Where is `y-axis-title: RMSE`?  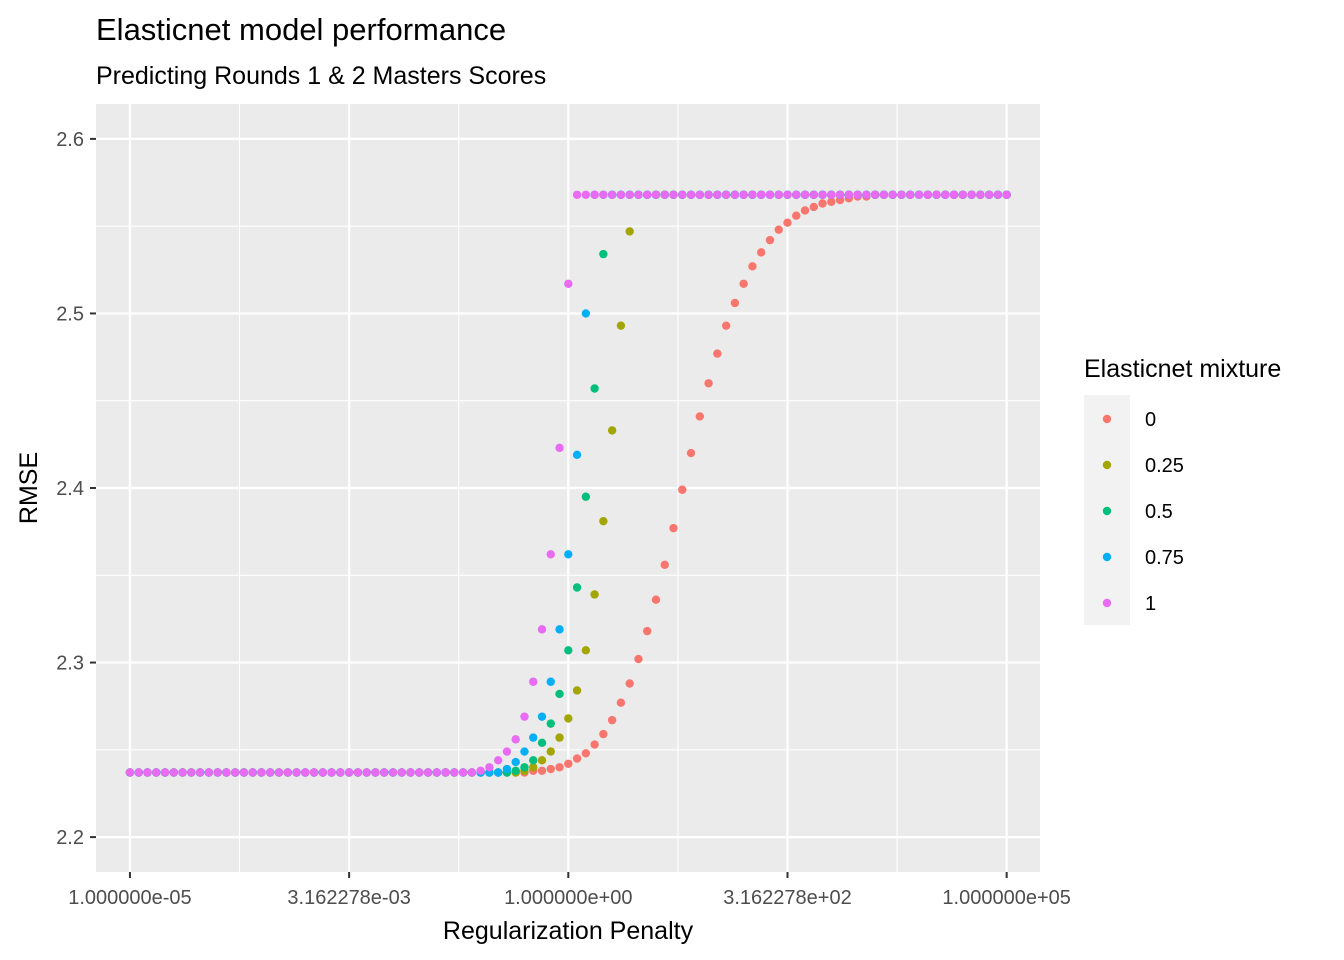
y-axis-title: RMSE is located at coordinates (29, 488).